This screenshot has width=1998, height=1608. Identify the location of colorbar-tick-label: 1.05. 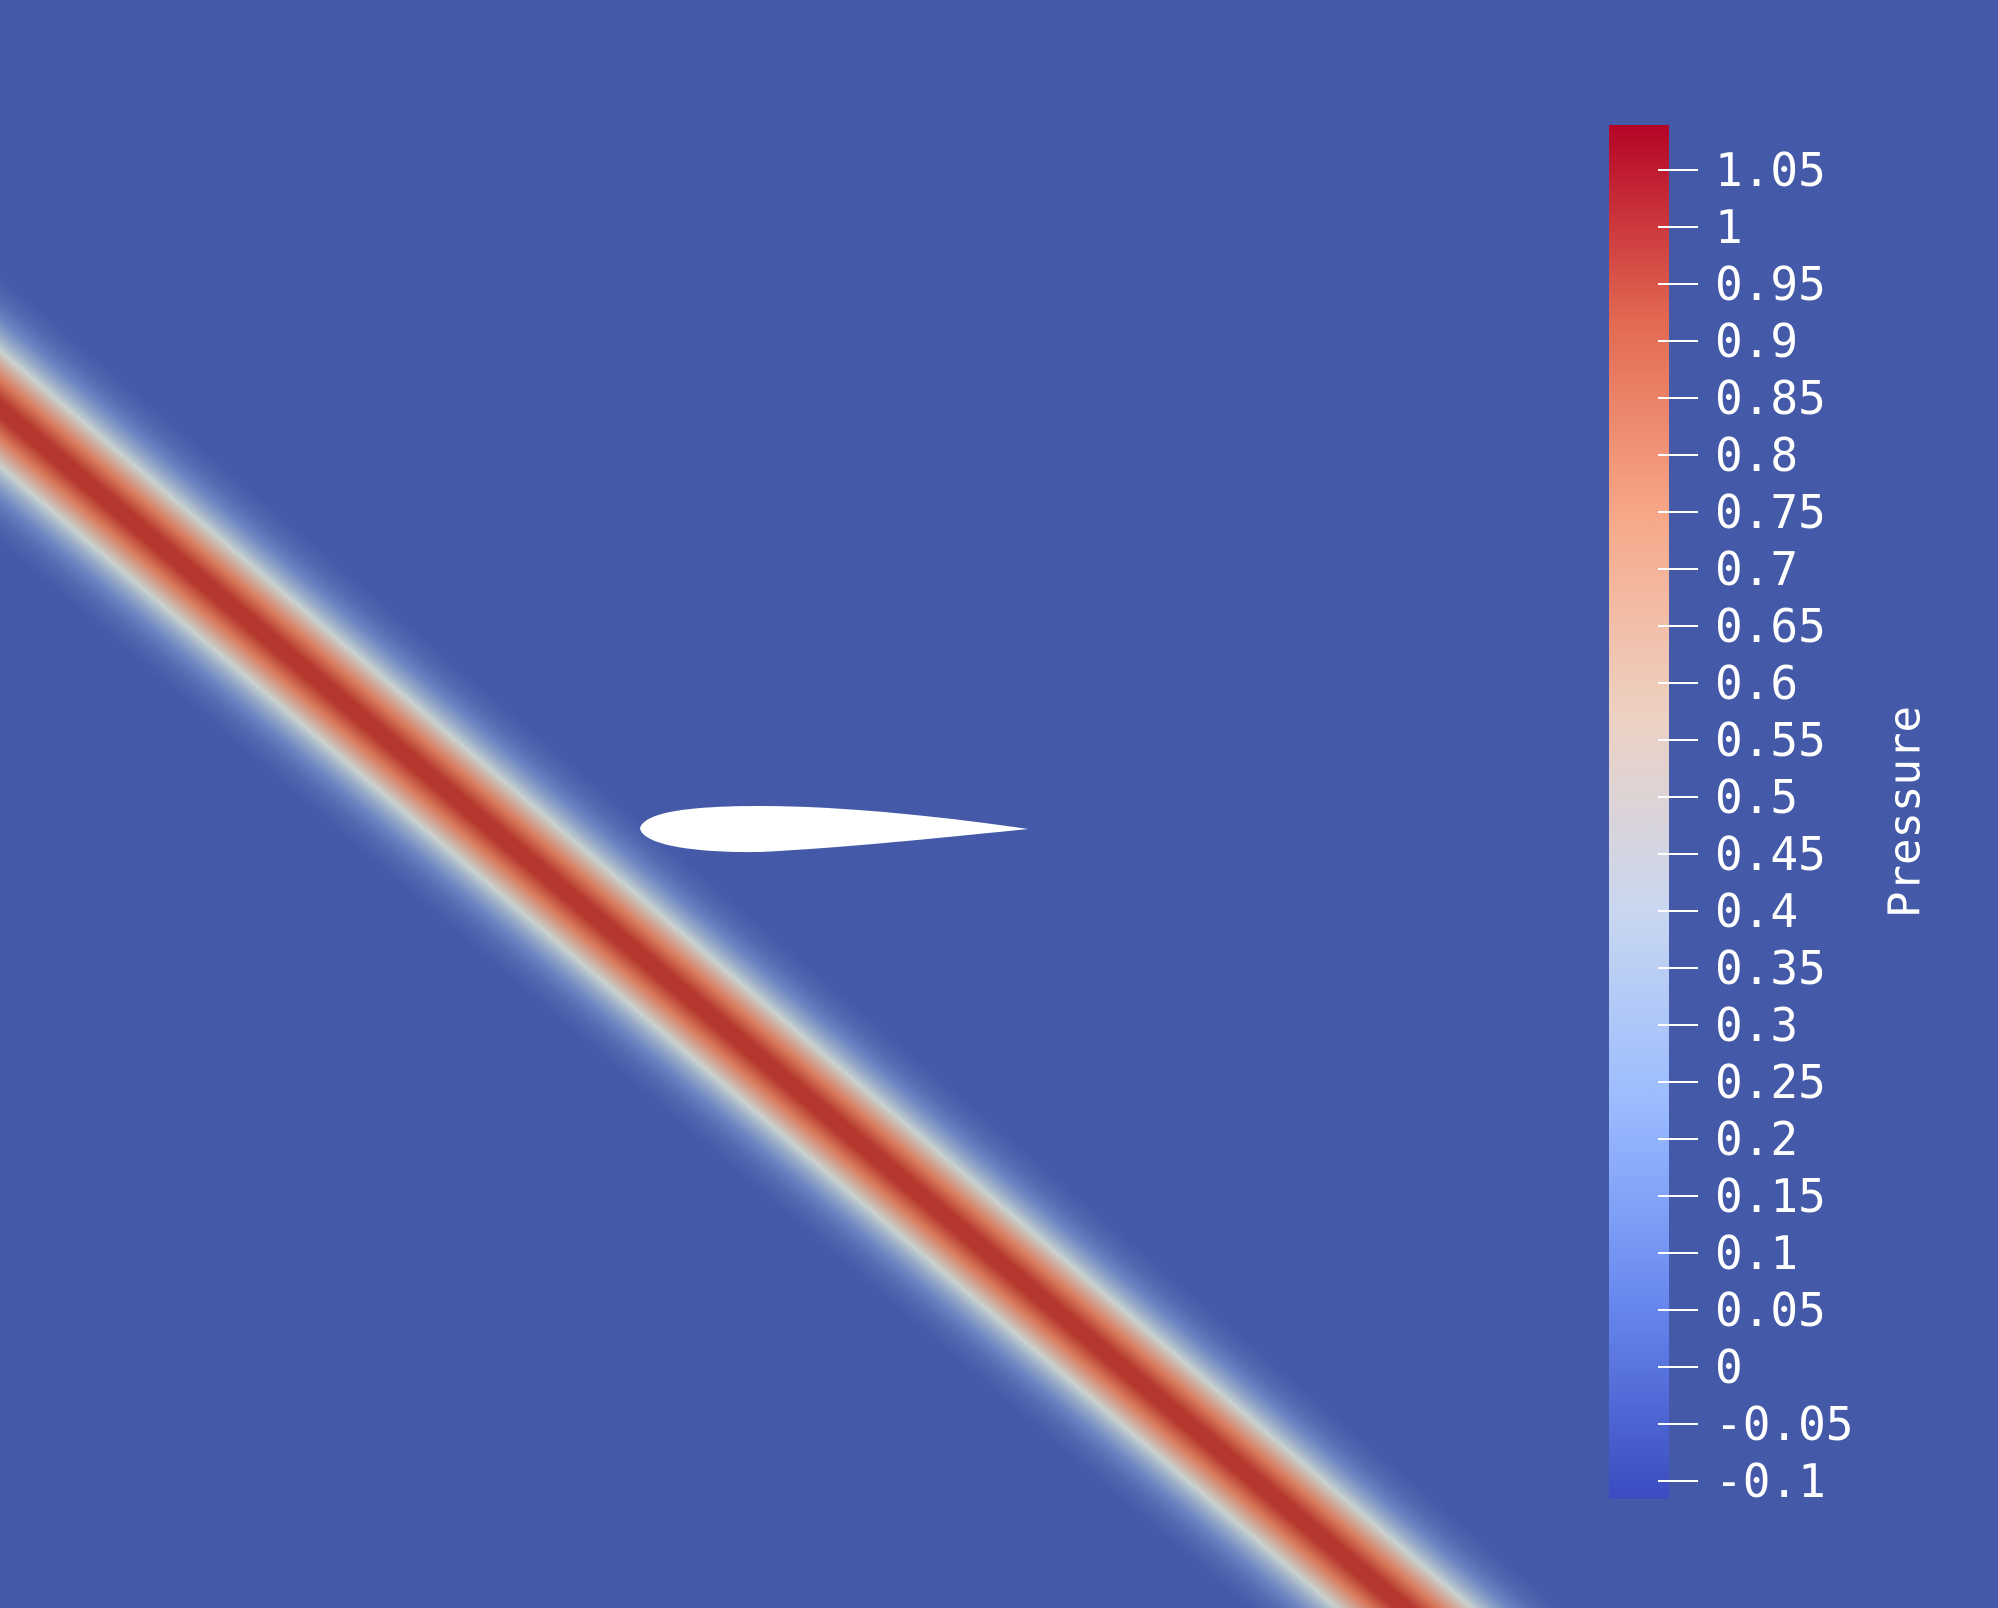
(1770, 170).